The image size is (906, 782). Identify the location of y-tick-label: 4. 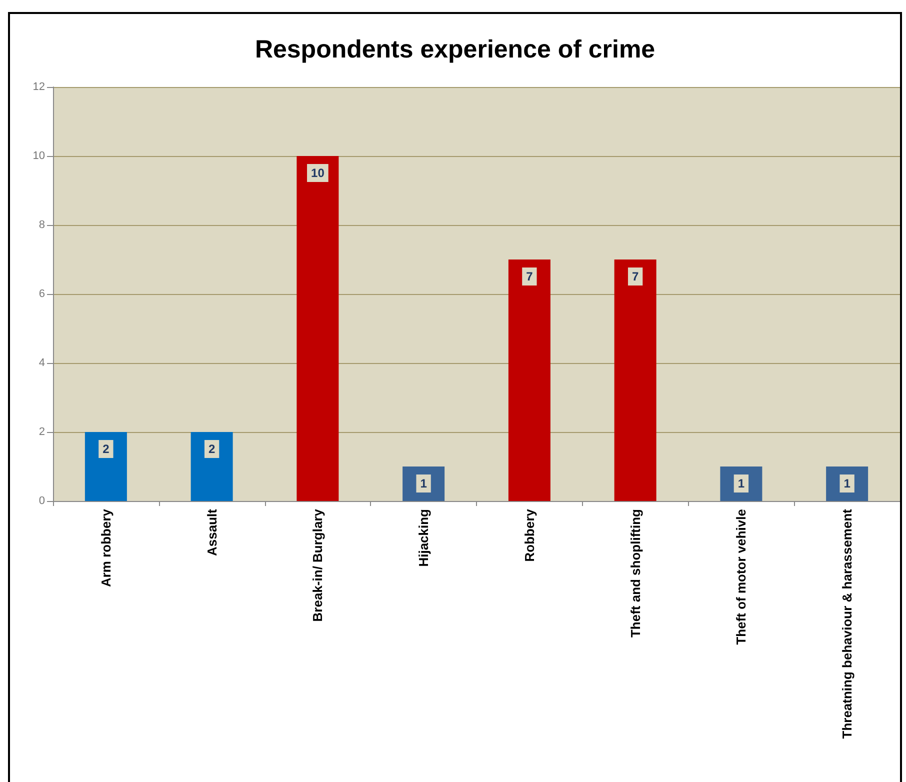
(41, 363).